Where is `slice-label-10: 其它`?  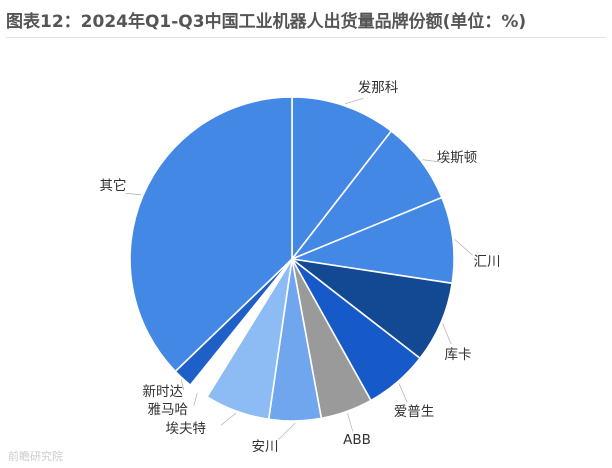
slice-label-10: 其它 is located at coordinates (113, 185).